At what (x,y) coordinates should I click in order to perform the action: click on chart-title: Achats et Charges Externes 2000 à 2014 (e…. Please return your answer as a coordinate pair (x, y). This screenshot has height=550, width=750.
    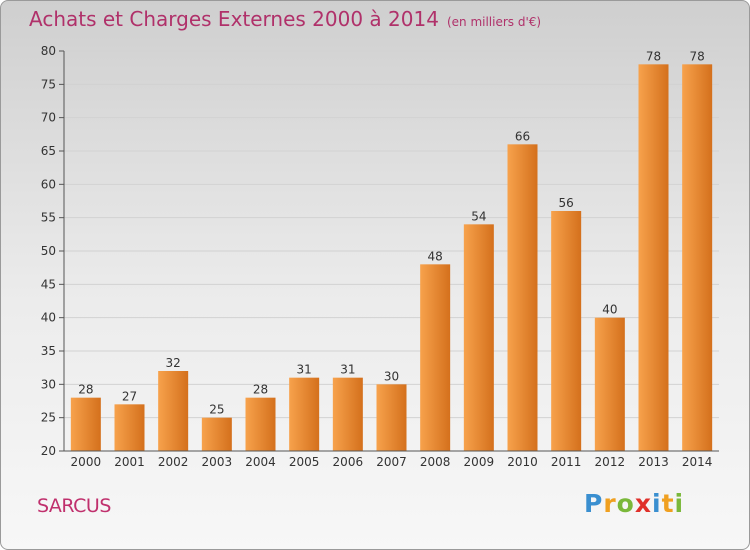
    Looking at the image, I should click on (285, 19).